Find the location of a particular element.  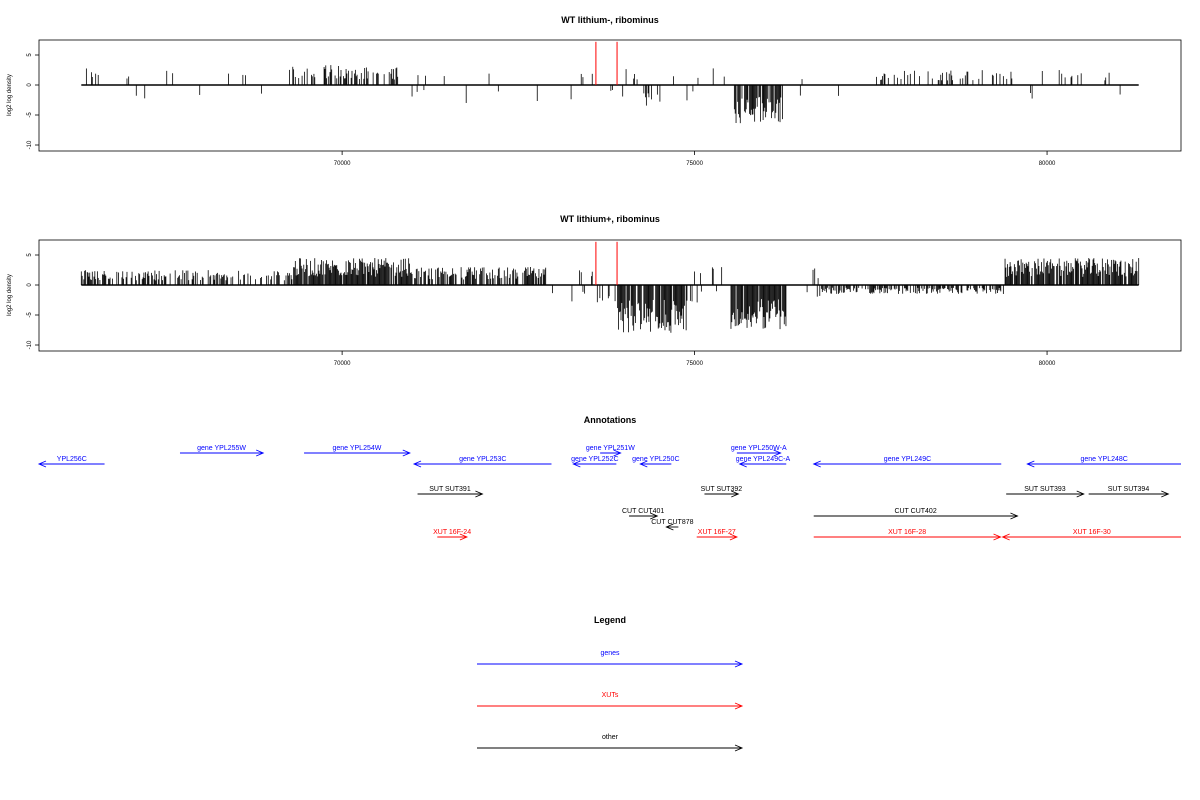

panel-title: WT lithium+, ribominus is located at coordinates (610, 219).